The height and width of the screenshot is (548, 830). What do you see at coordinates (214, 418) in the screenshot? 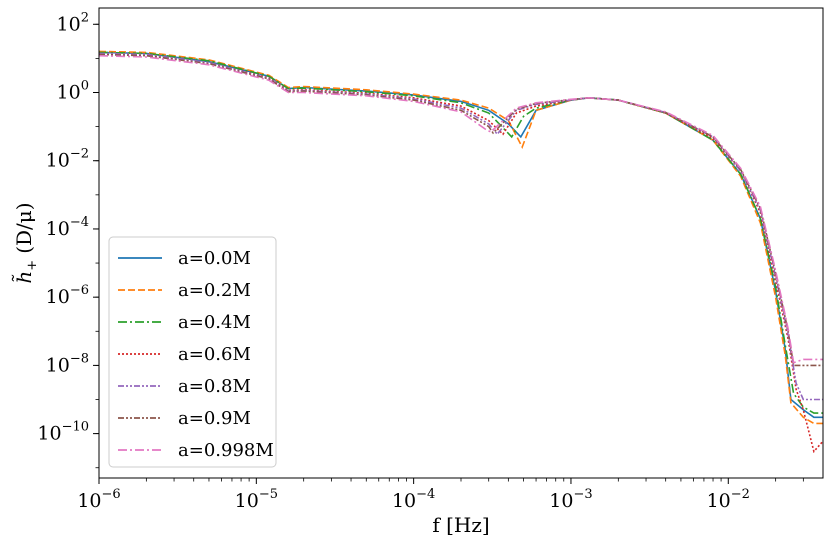
I see `legend-label: a=0.9M` at bounding box center [214, 418].